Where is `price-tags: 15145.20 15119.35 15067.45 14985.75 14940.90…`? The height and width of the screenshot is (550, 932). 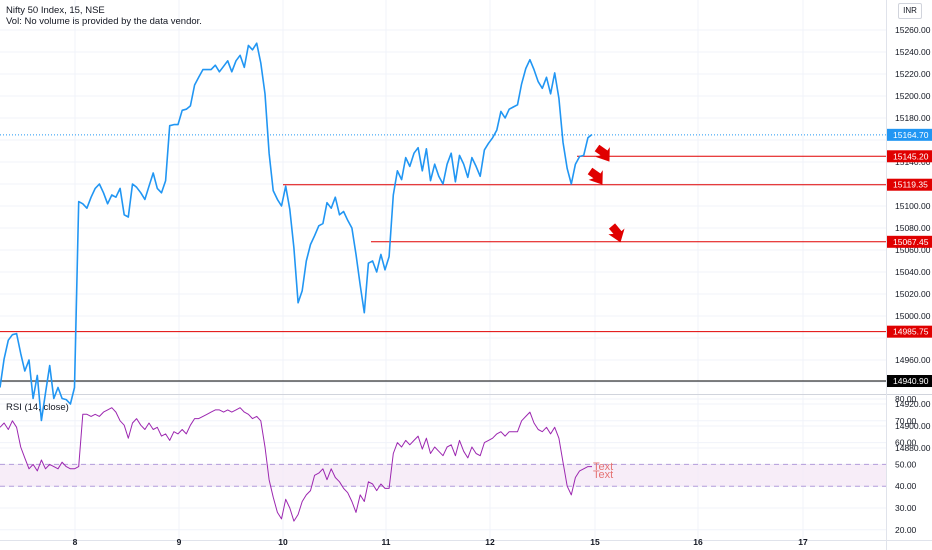
price-tags: 15145.20 15119.35 15067.45 14985.75 14940.90… is located at coordinates (909, 258).